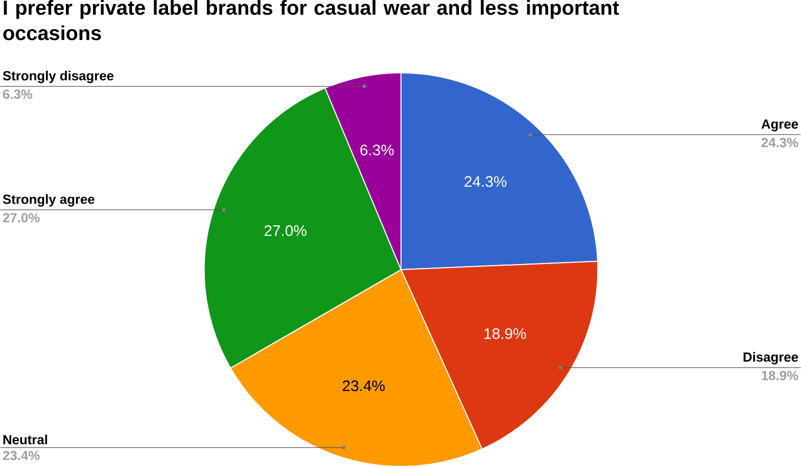  I want to click on chart-title: I prefer private label brands for casual wear and less important occasions, so click(311, 20).